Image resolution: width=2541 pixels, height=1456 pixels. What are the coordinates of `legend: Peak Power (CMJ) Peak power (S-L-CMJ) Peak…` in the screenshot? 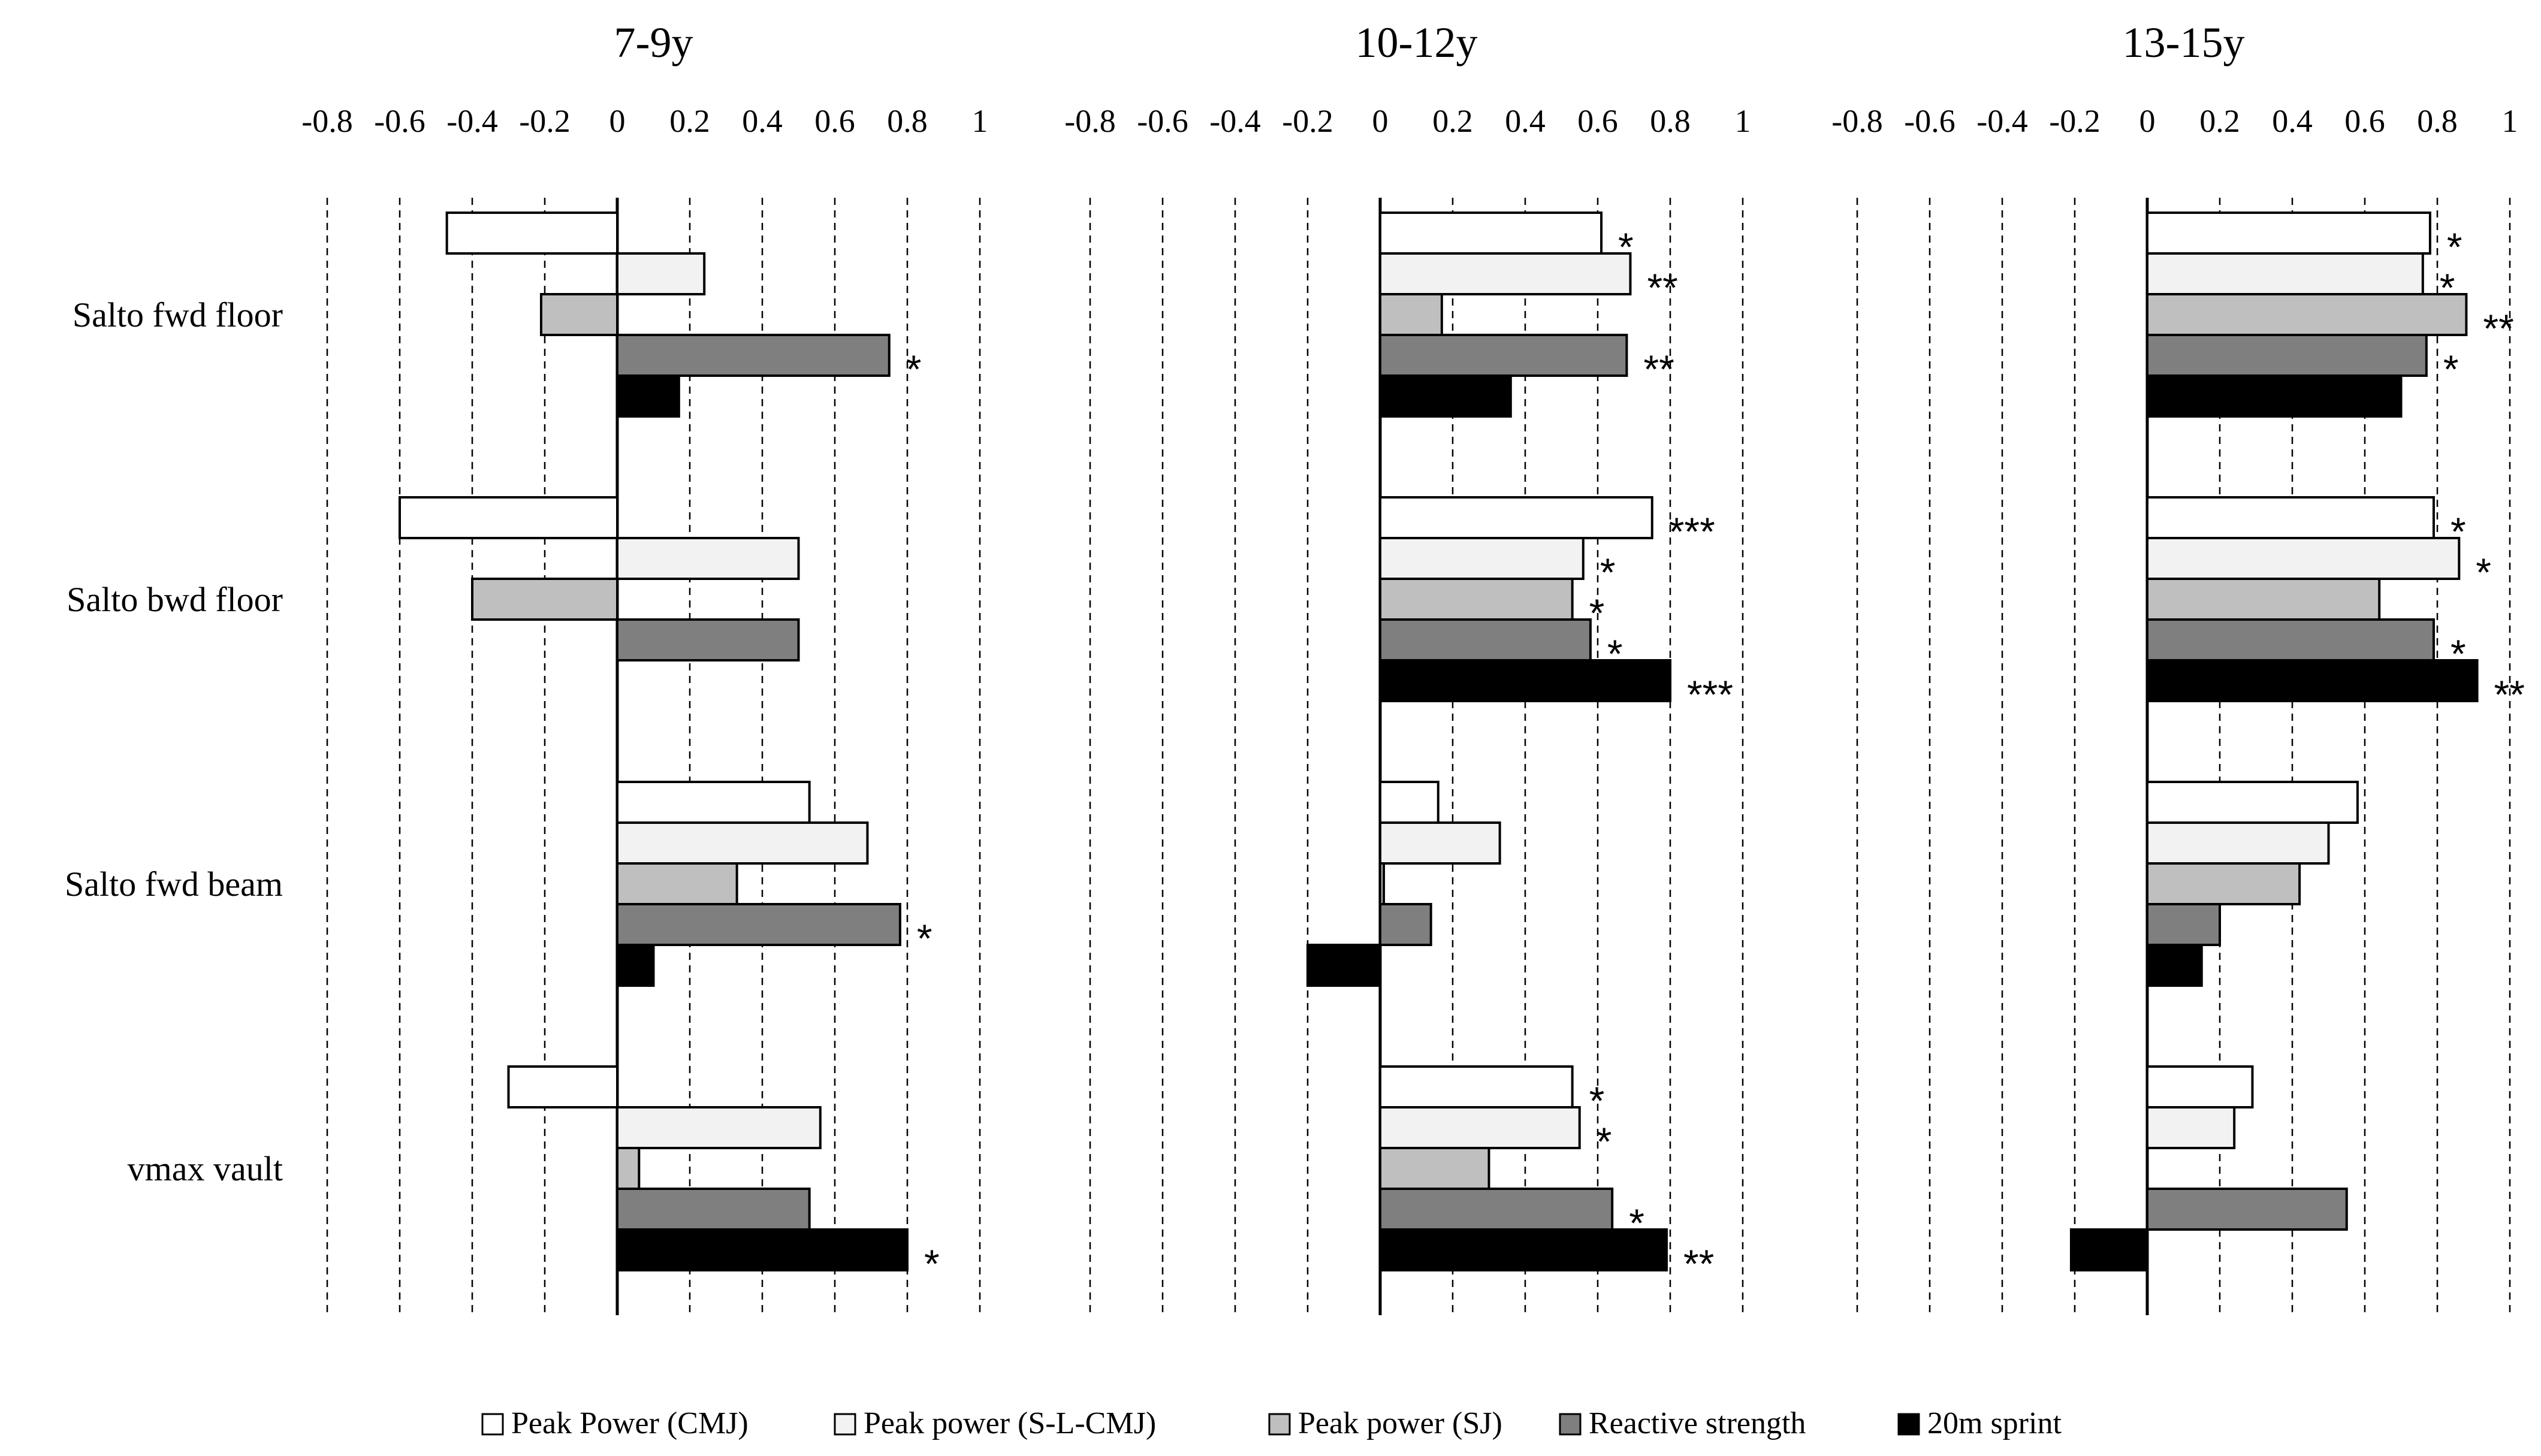 It's located at (1272, 1423).